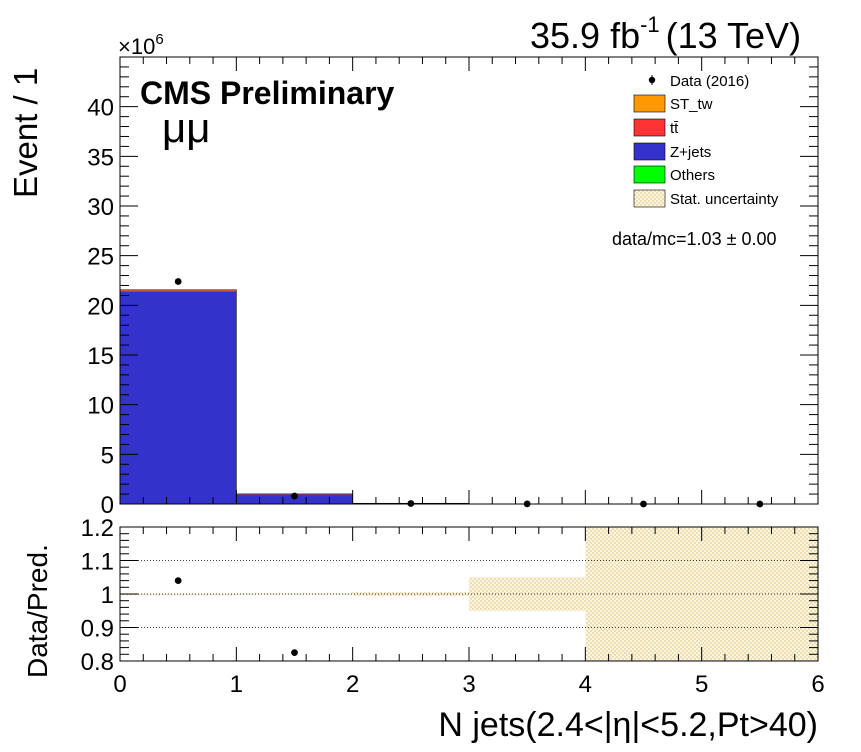 The image size is (861, 752). Describe the element at coordinates (674, 128) in the screenshot. I see `legend-label: tt̄` at that location.